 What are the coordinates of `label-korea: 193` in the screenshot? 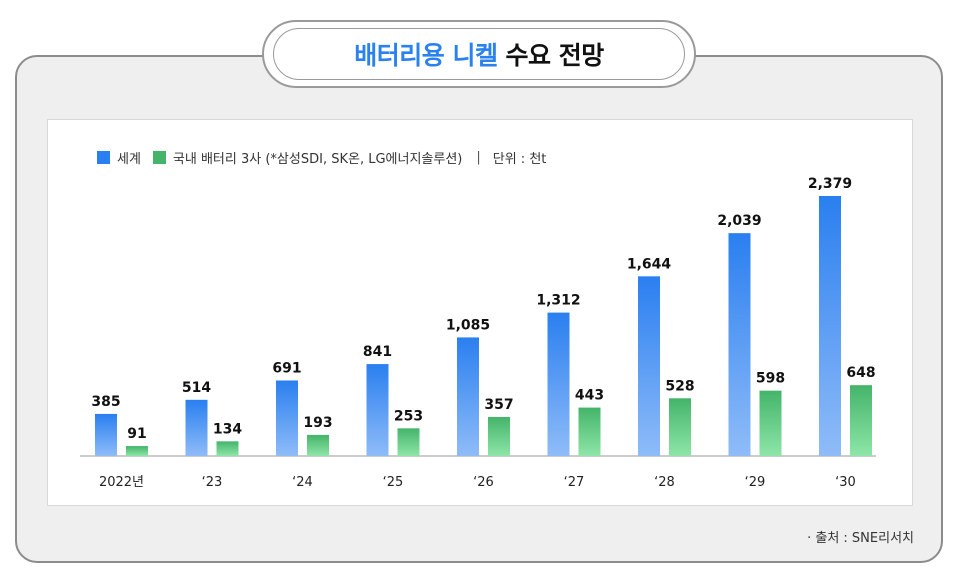 It's located at (317, 423).